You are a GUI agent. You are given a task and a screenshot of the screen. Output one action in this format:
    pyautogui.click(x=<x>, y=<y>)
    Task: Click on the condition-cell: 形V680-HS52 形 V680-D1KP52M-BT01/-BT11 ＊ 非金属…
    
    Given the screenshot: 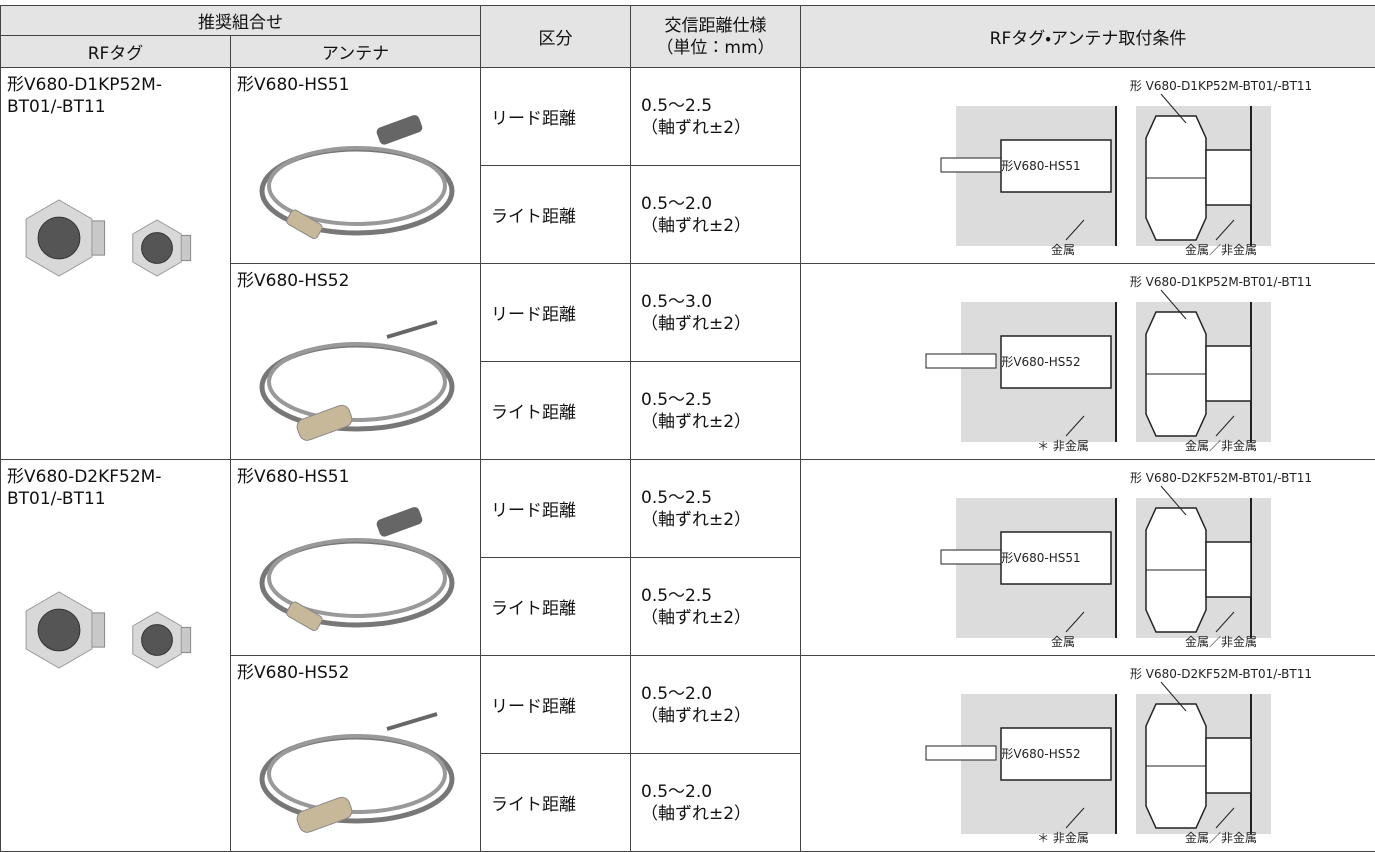 What is the action you would take?
    pyautogui.click(x=1088, y=362)
    